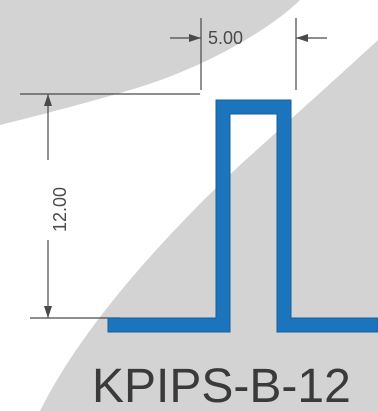 This screenshot has width=378, height=411. Describe the element at coordinates (195, 38) in the screenshot. I see `width-arrowhead-left` at that location.